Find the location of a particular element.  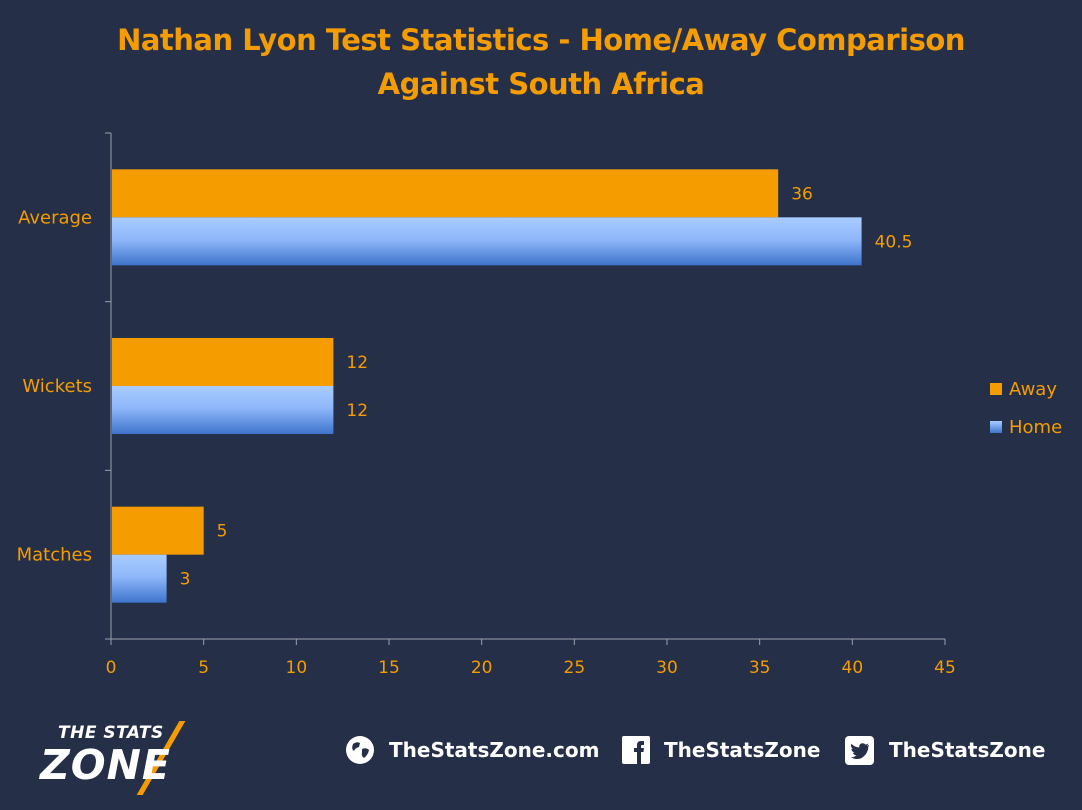

facebook-text: TheStatsZone is located at coordinates (742, 750).